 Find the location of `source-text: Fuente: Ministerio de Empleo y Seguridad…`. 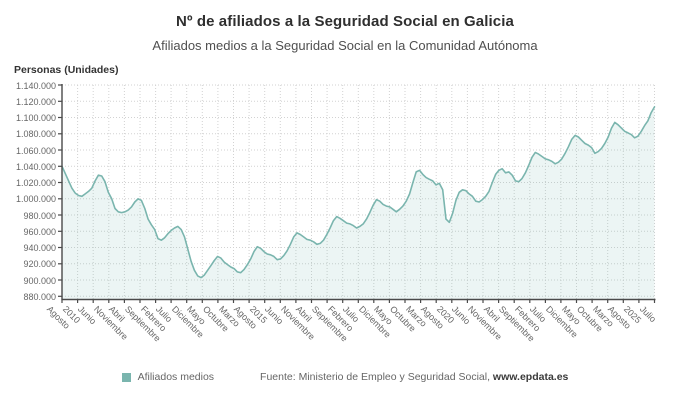

source-text: Fuente: Ministerio de Empleo y Seguridad… is located at coordinates (376, 377).